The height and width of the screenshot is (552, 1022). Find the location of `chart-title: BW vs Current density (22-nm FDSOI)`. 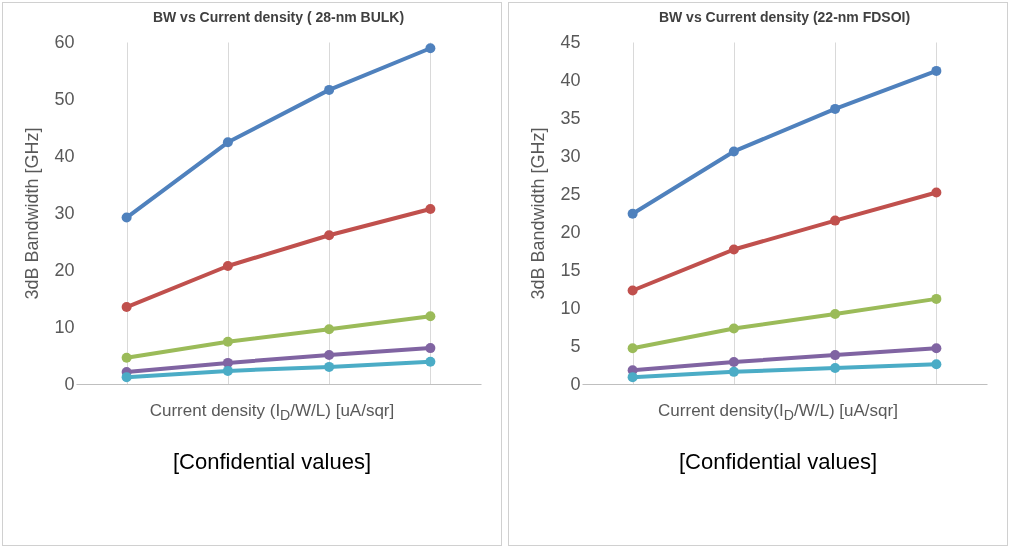

chart-title: BW vs Current density (22-nm FDSOI) is located at coordinates (784, 17).